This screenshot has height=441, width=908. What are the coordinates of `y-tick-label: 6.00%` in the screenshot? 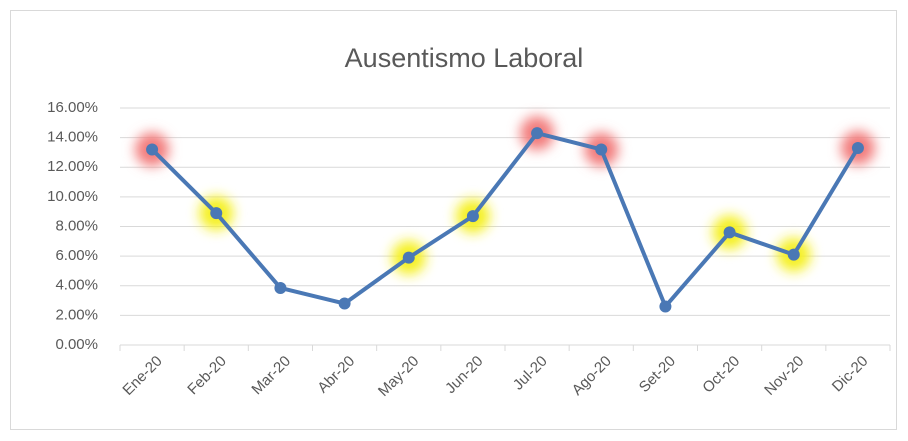 It's located at (76, 255).